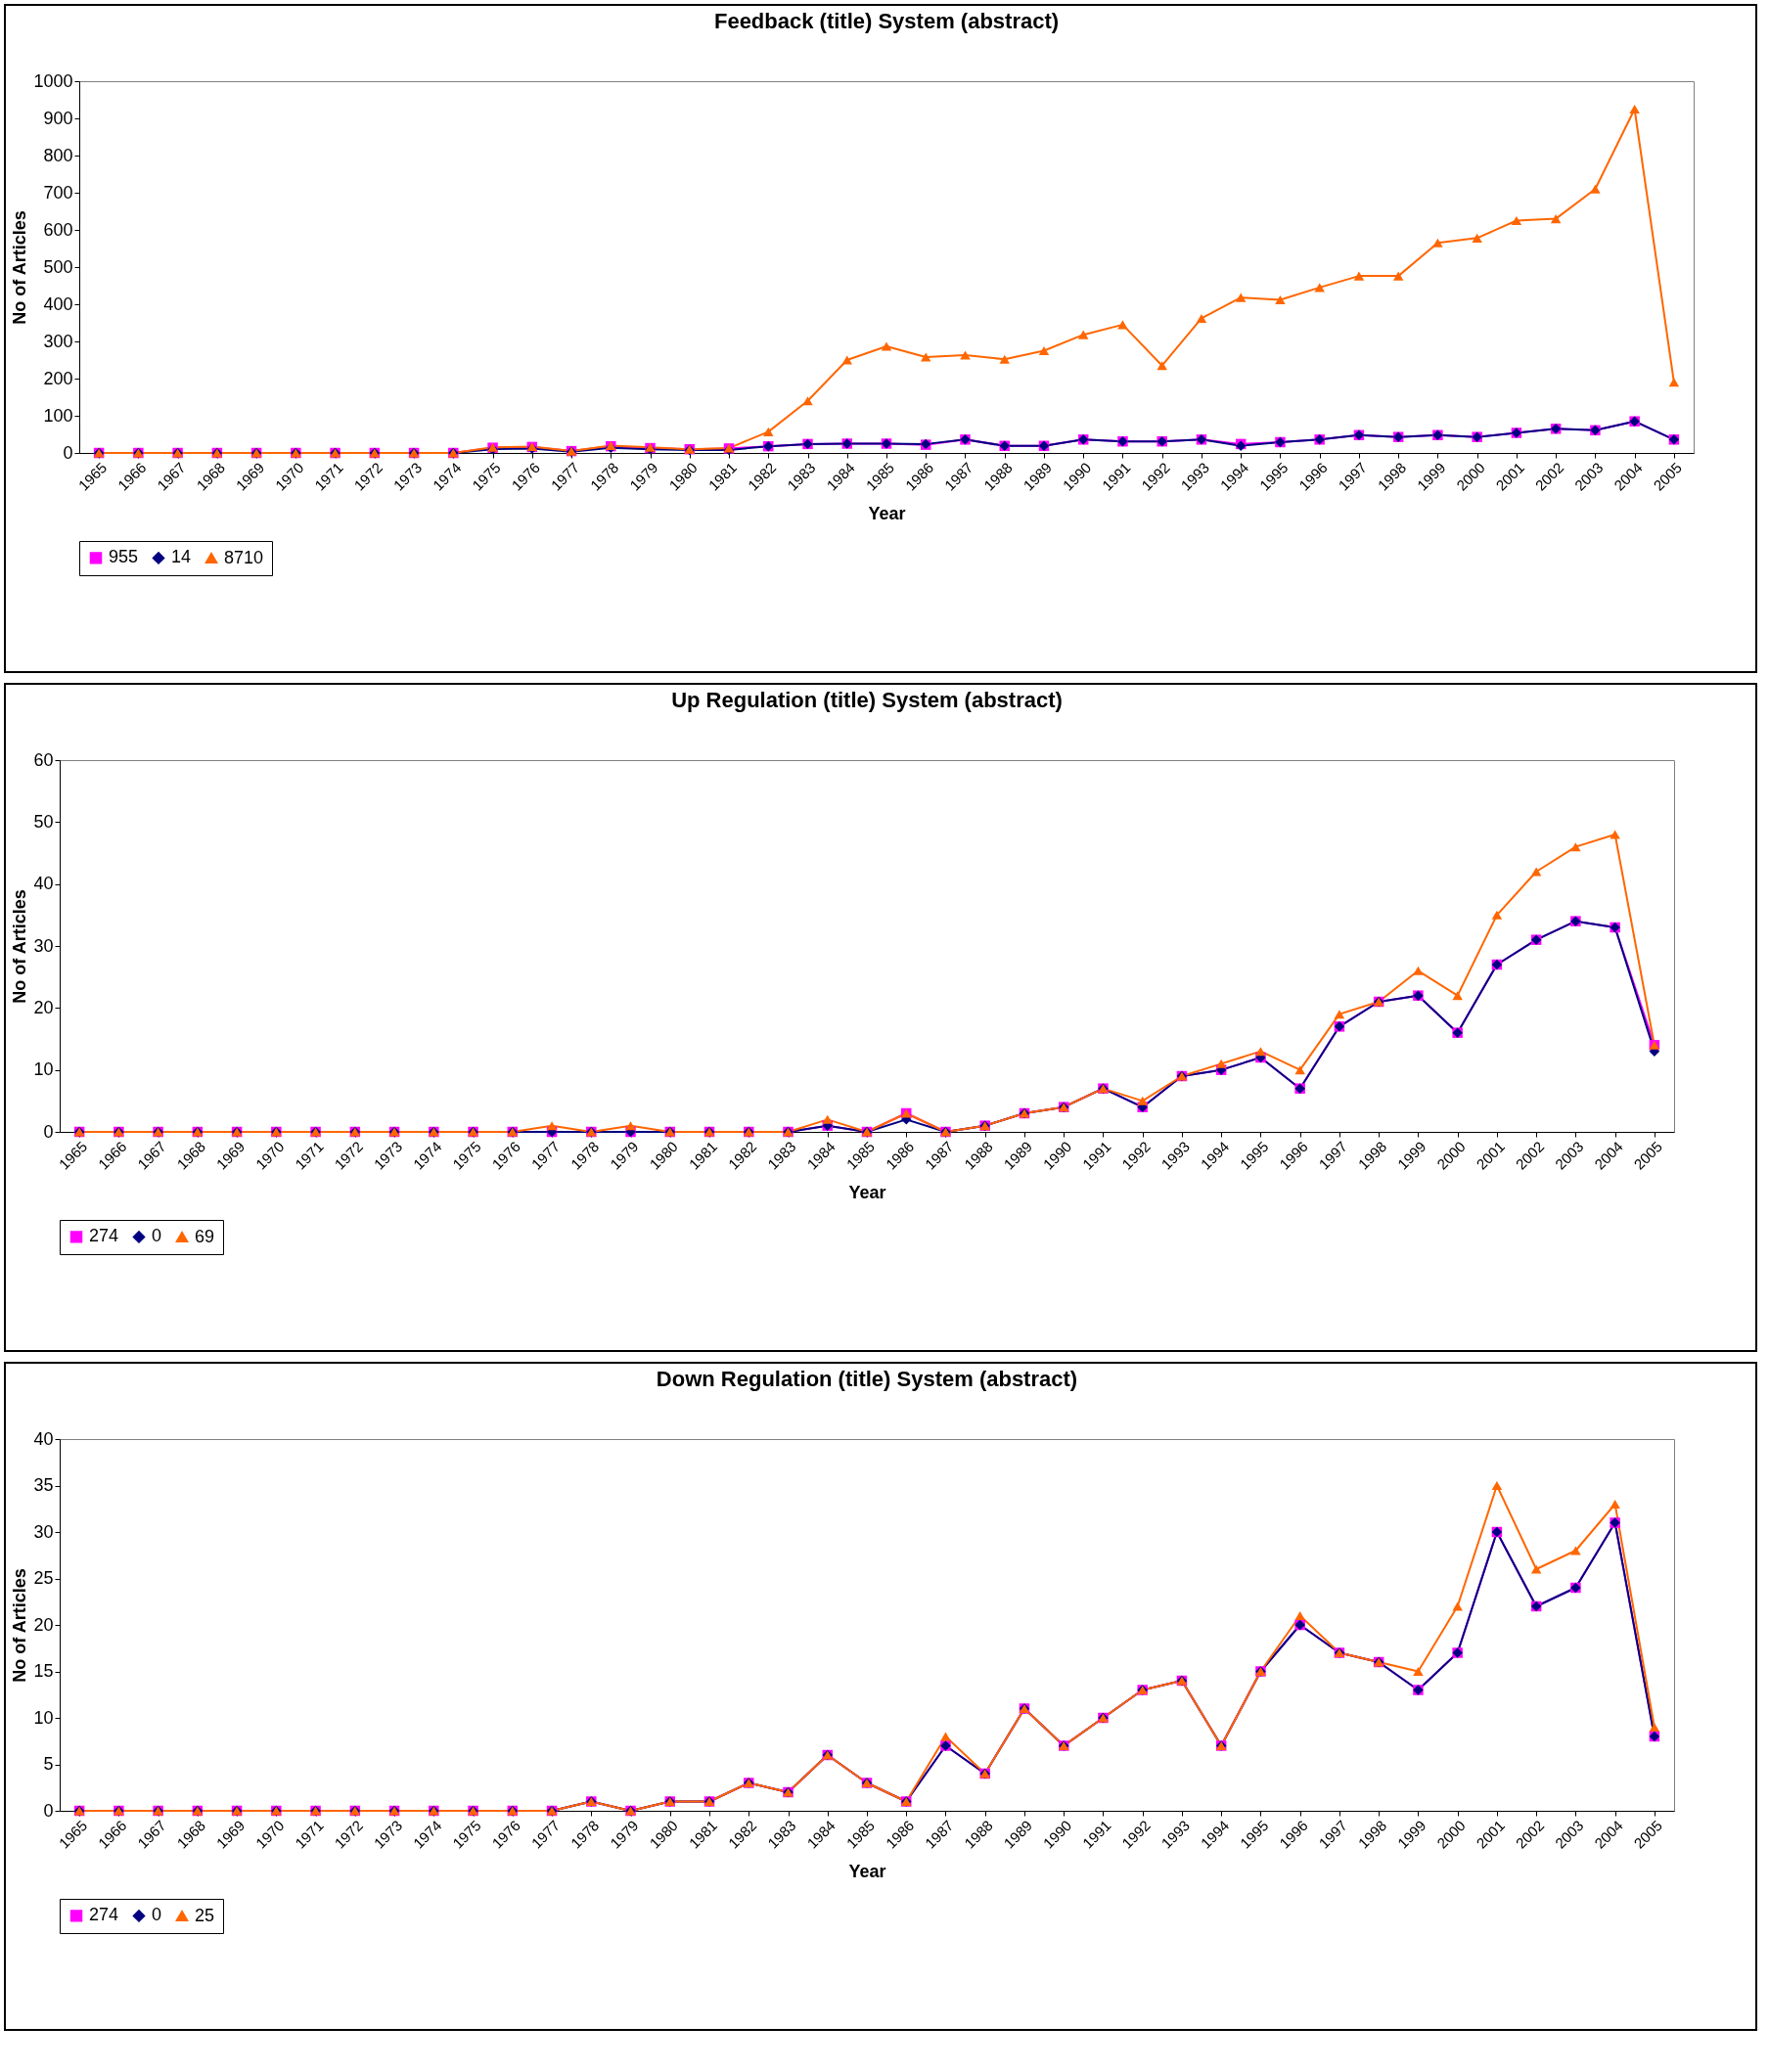 This screenshot has width=1769, height=2072. Describe the element at coordinates (58, 192) in the screenshot. I see `y-tick-label: 700` at that location.